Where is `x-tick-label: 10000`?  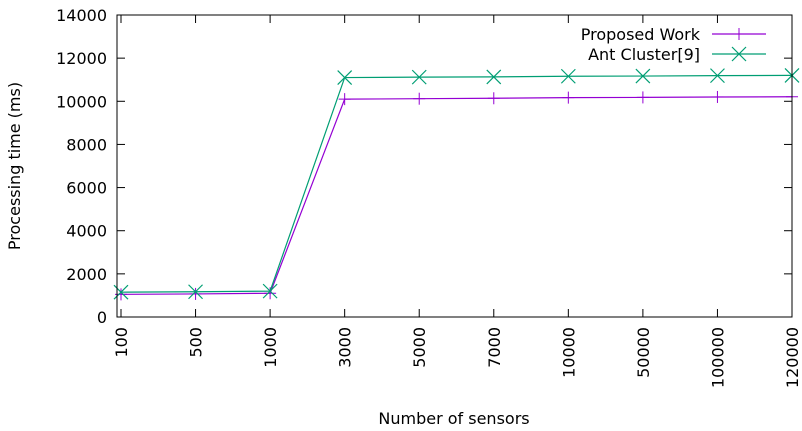
x-tick-label: 10000 is located at coordinates (568, 352).